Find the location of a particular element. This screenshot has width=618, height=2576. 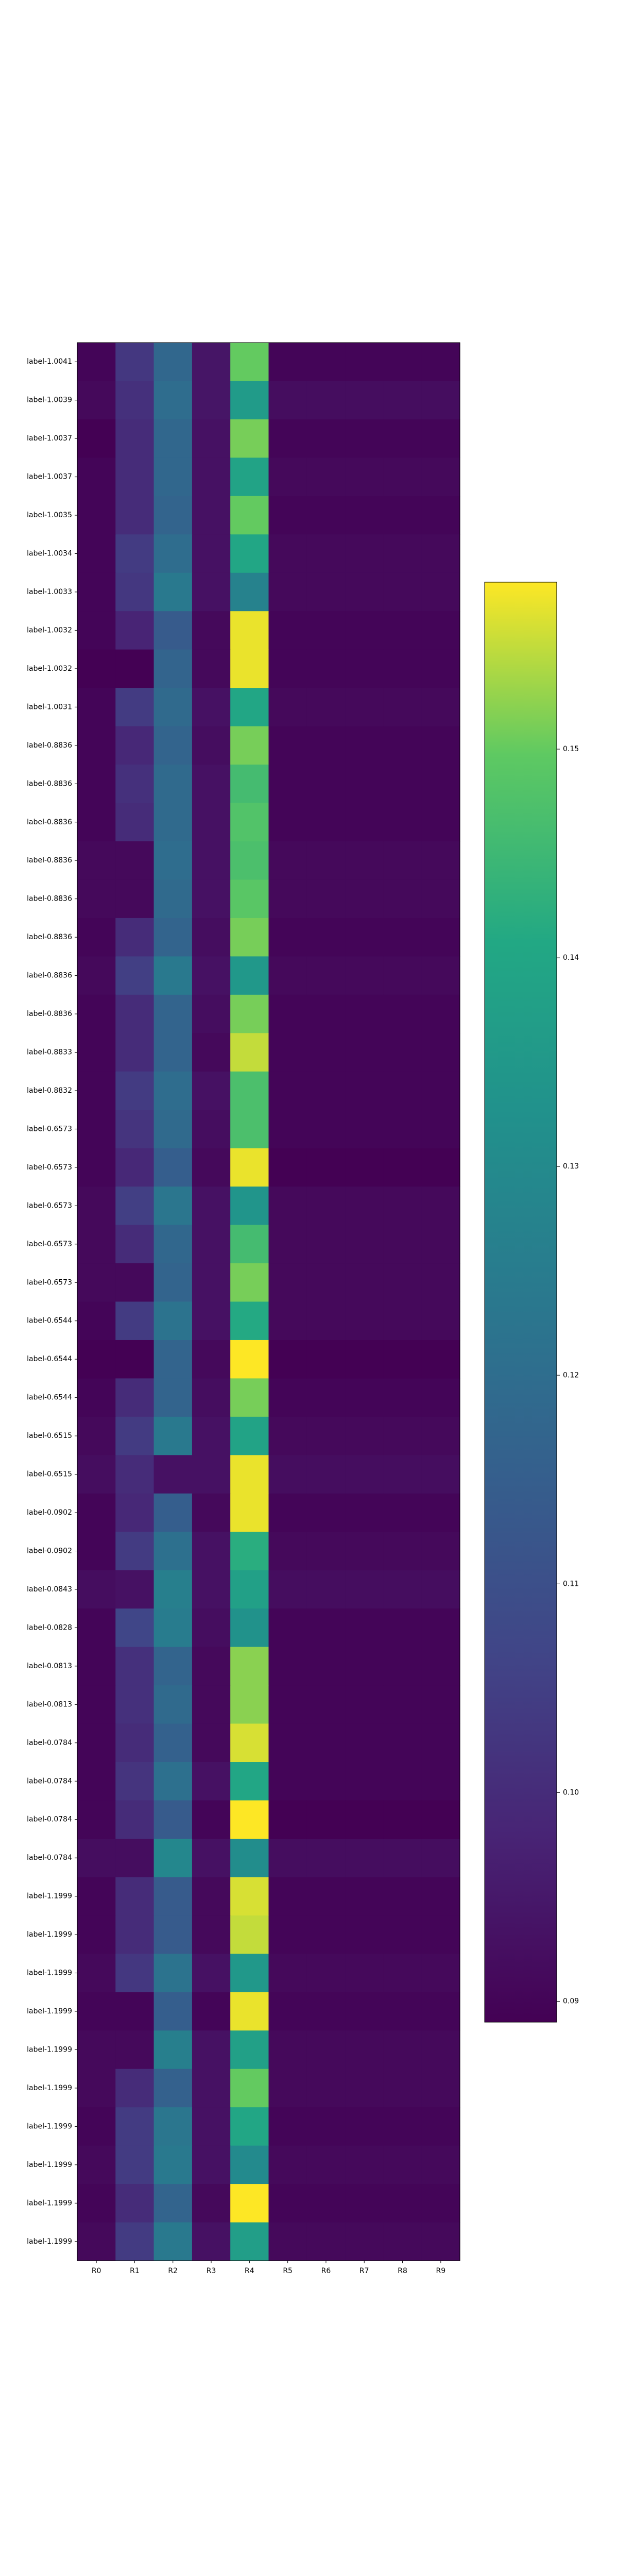

row-tick-label: label-1.0037 is located at coordinates (49, 477).